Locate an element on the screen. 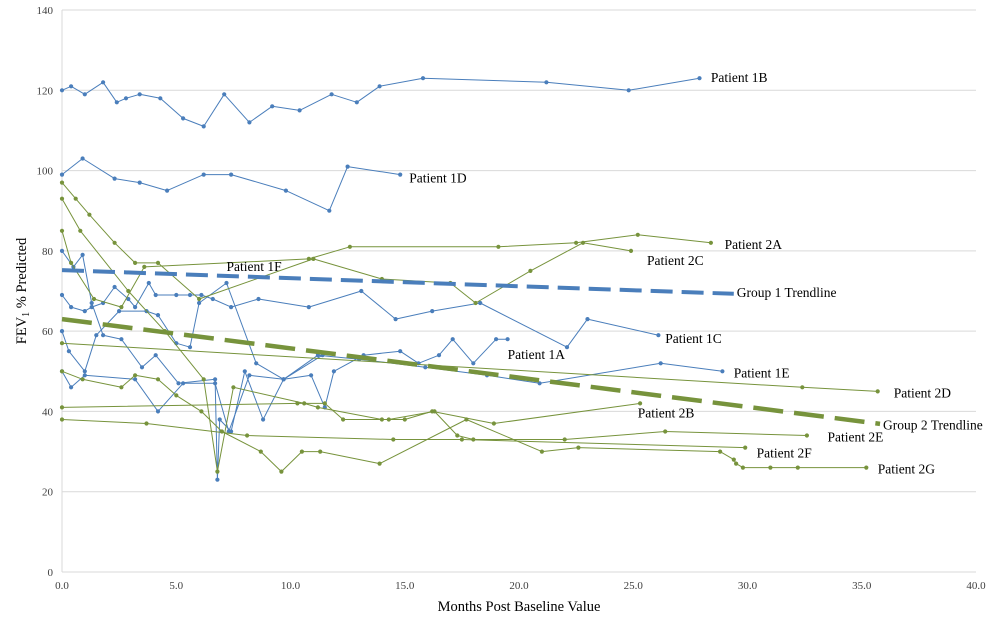  series-label-patient-1c: Patient 1C is located at coordinates (693, 338).